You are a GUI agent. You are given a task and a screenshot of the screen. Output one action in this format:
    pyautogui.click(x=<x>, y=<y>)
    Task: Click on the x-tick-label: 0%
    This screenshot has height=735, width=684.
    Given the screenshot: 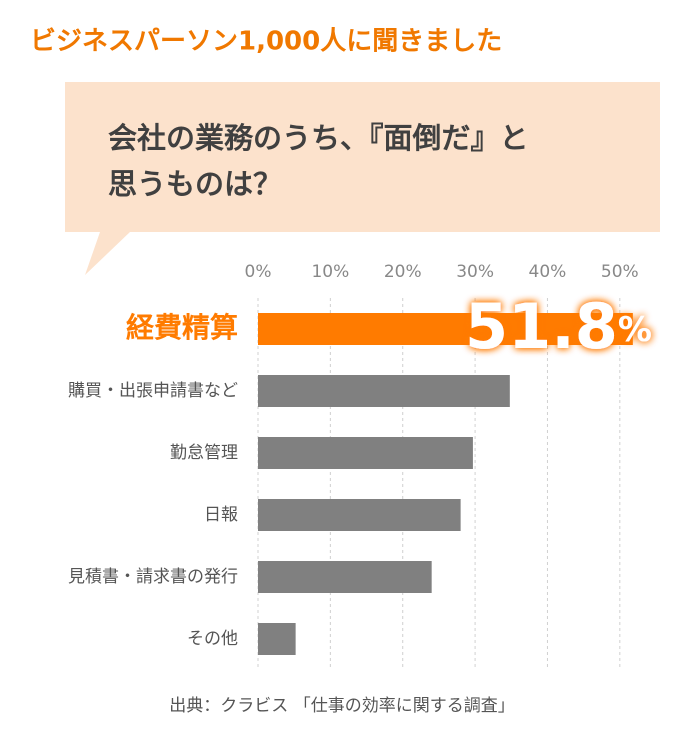 What is the action you would take?
    pyautogui.click(x=258, y=272)
    